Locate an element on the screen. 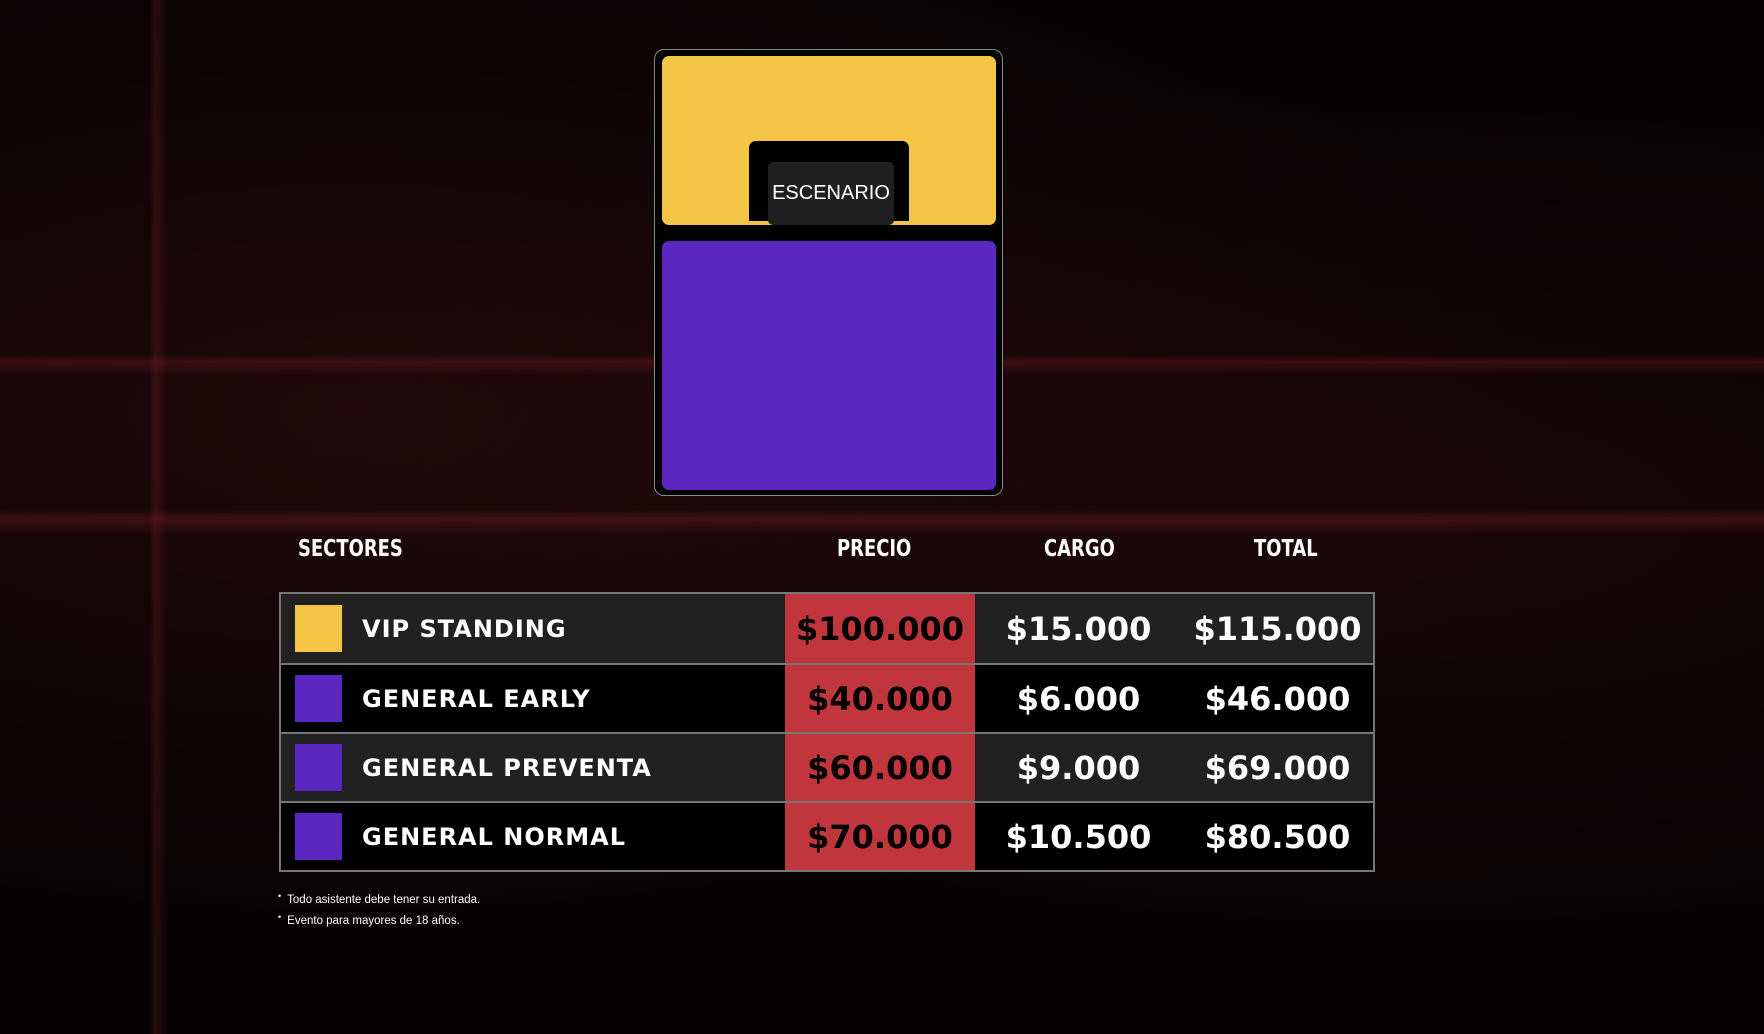  header-precio: PRECIO is located at coordinates (874, 549).